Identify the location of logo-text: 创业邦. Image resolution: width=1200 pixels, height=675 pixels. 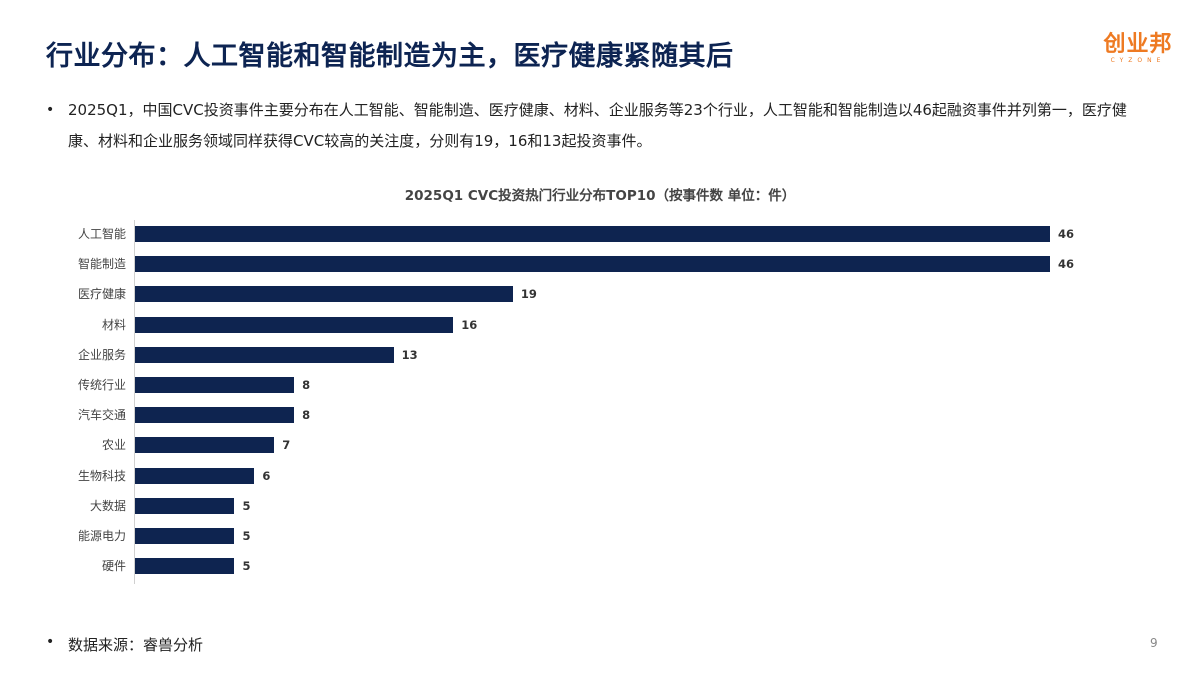
(1138, 44).